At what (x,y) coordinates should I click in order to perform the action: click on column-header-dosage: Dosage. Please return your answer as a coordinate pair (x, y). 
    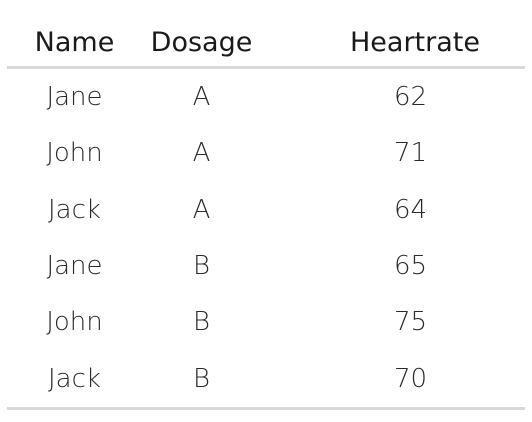
    Looking at the image, I should click on (201, 43).